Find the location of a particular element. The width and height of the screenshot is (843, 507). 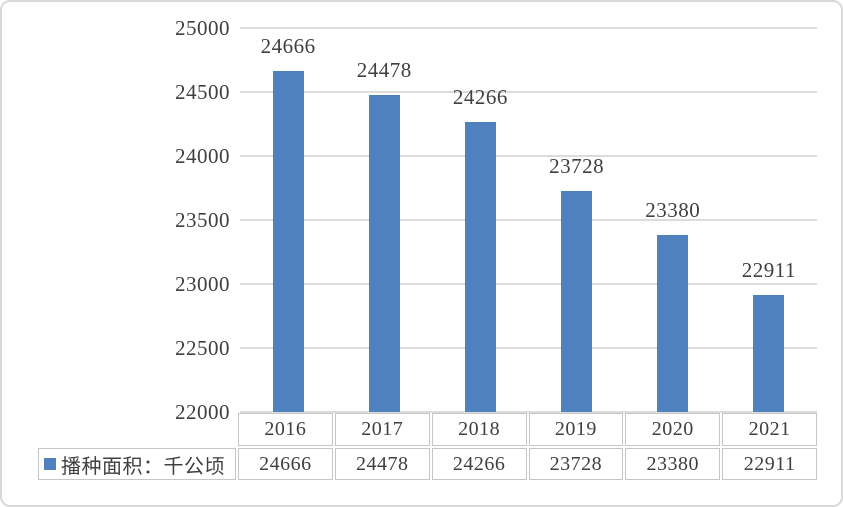

table-value-cell: 22911 is located at coordinates (769, 464).